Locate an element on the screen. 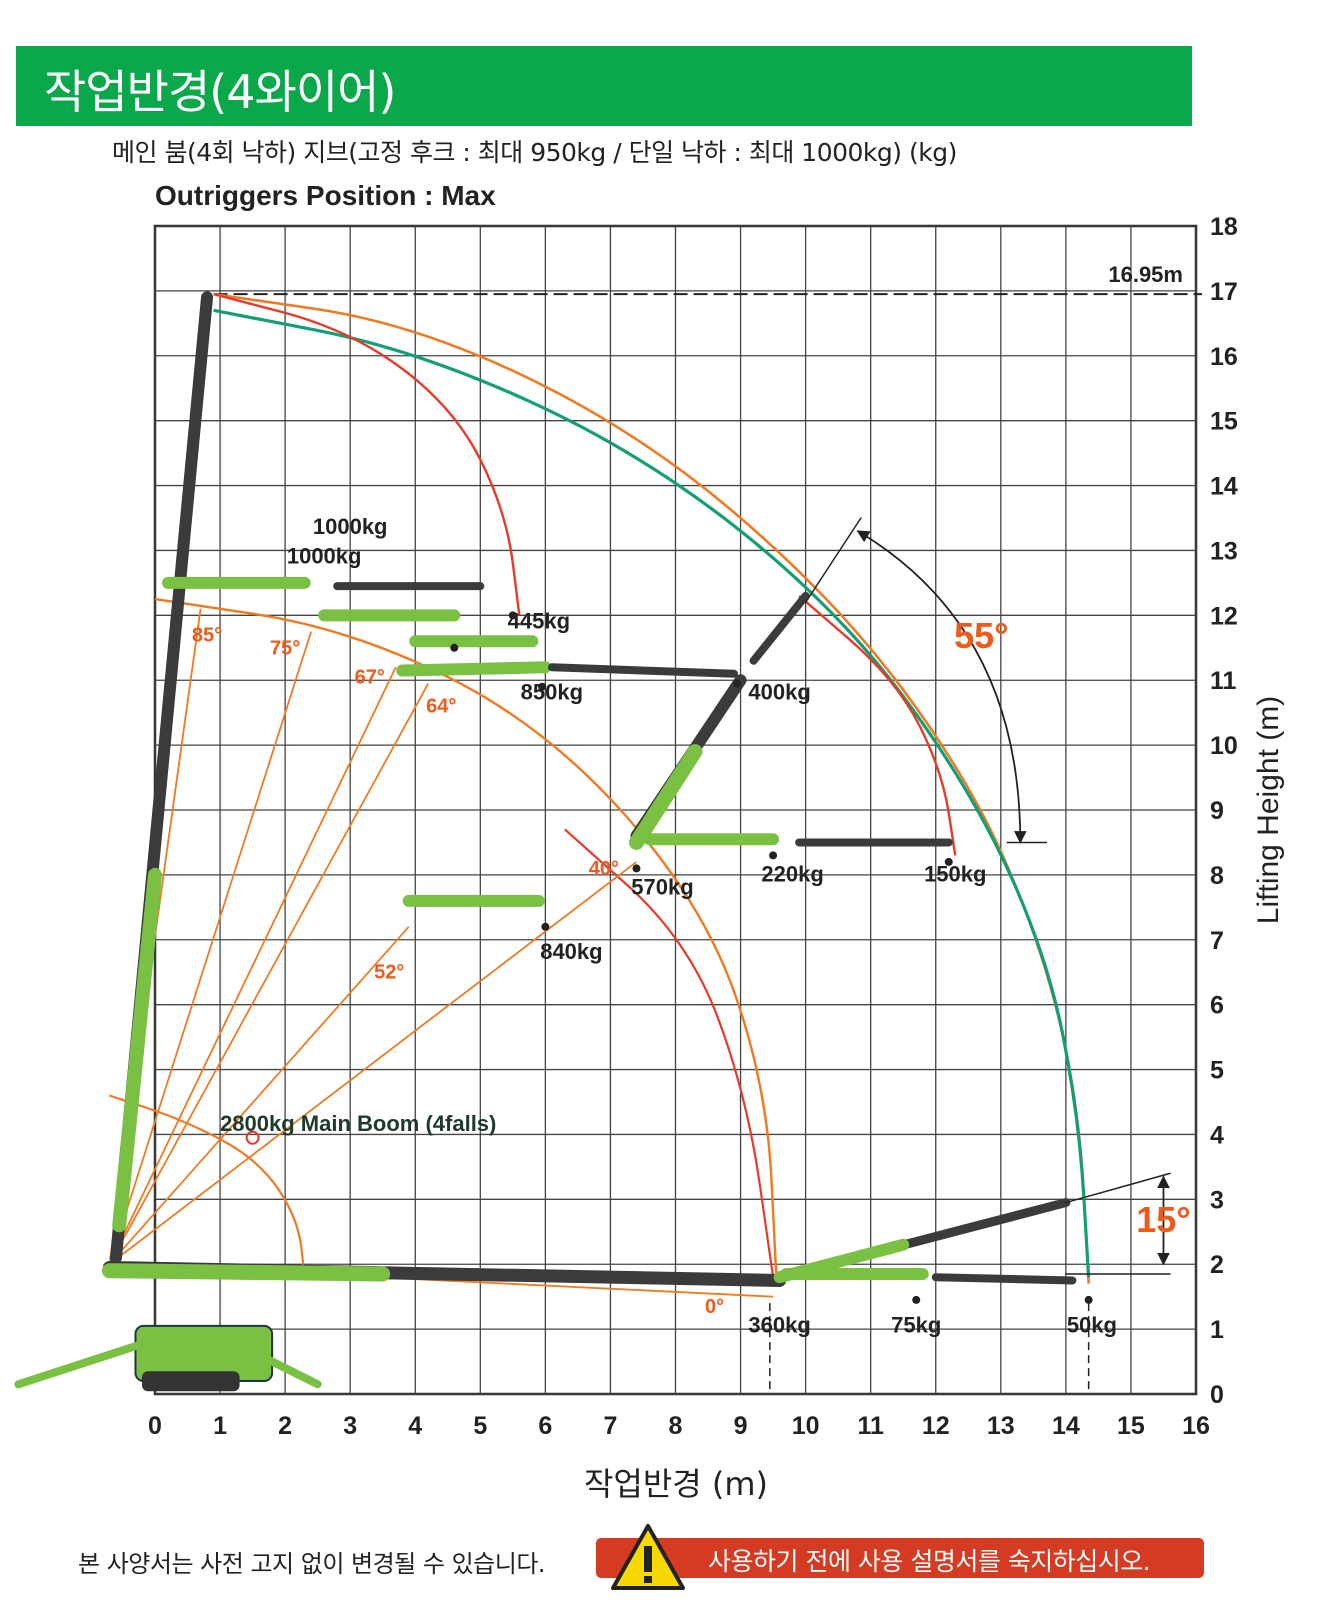 Image resolution: width=1332 pixels, height=1624 pixels. y-tick-label: 10 is located at coordinates (1224, 746).